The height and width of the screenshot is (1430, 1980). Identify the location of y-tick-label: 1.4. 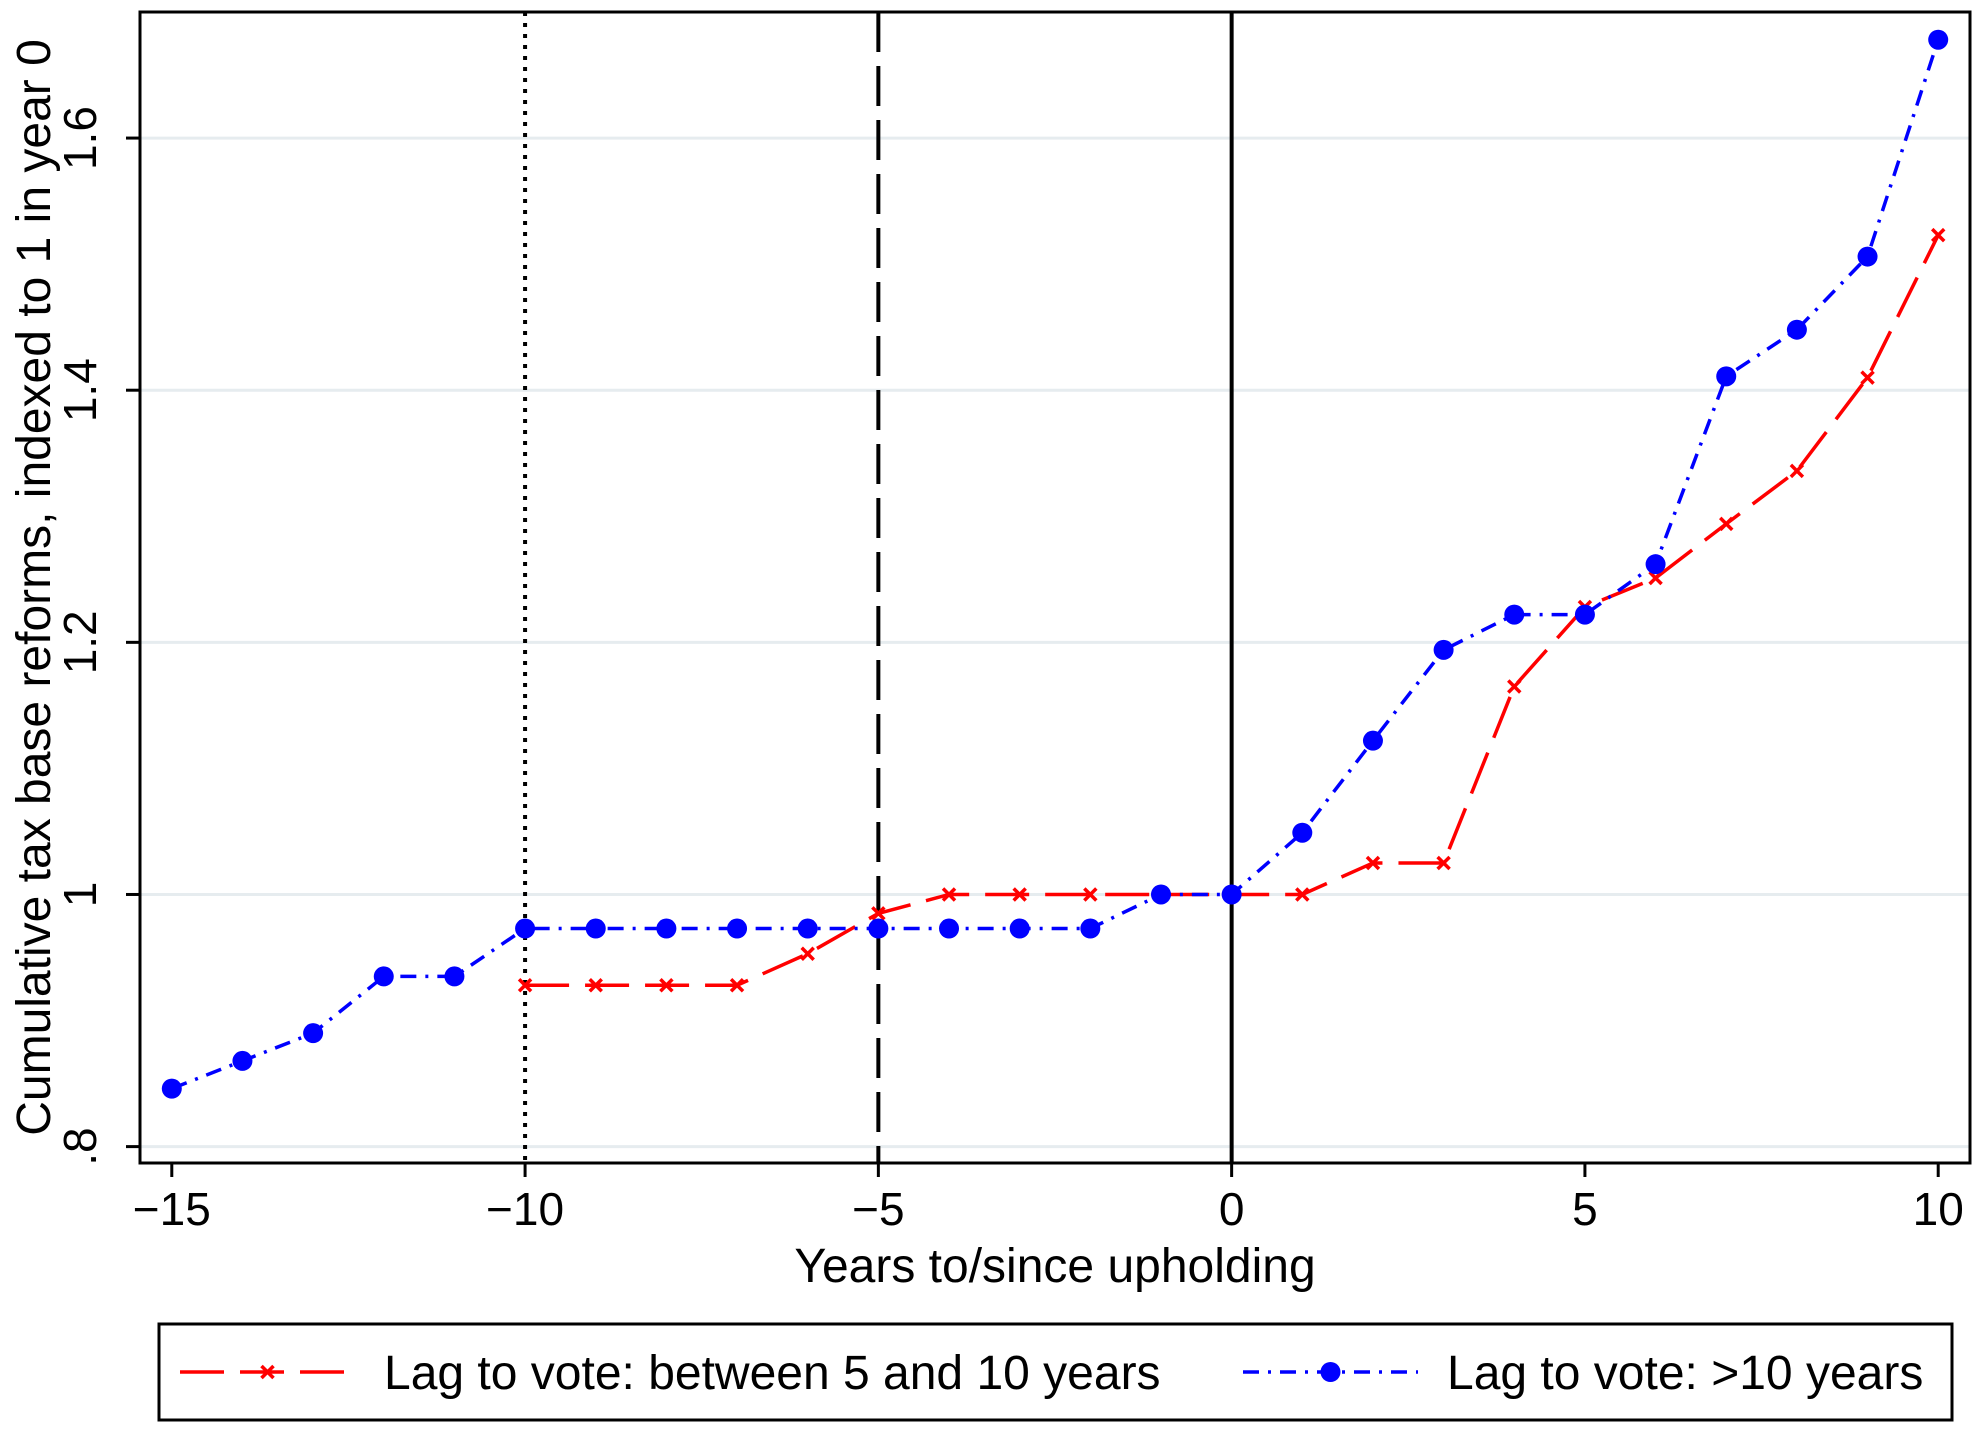
(80, 390).